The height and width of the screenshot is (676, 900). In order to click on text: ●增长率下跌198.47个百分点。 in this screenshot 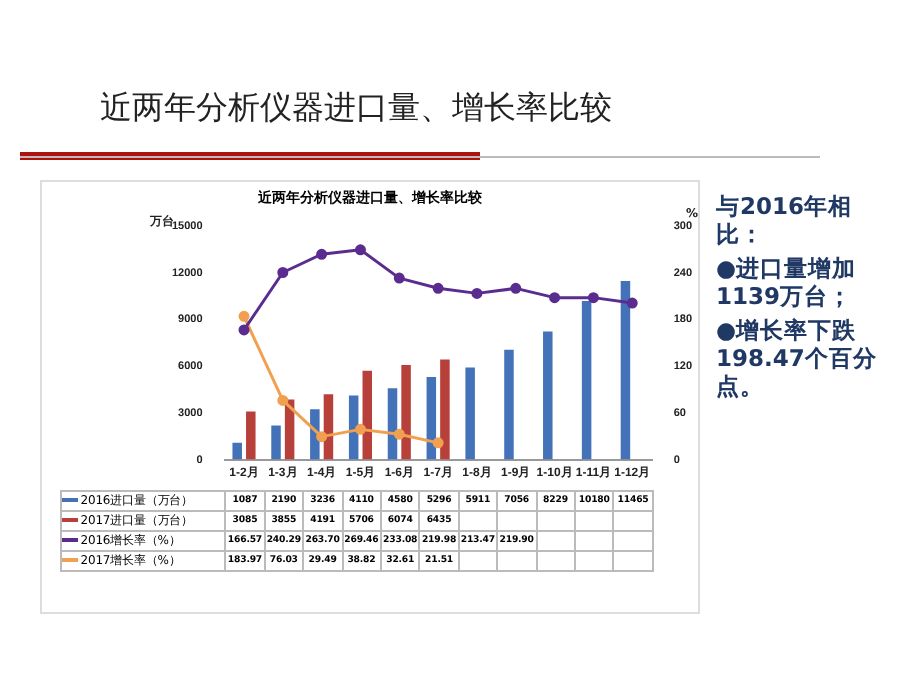, I will do `click(797, 358)`.